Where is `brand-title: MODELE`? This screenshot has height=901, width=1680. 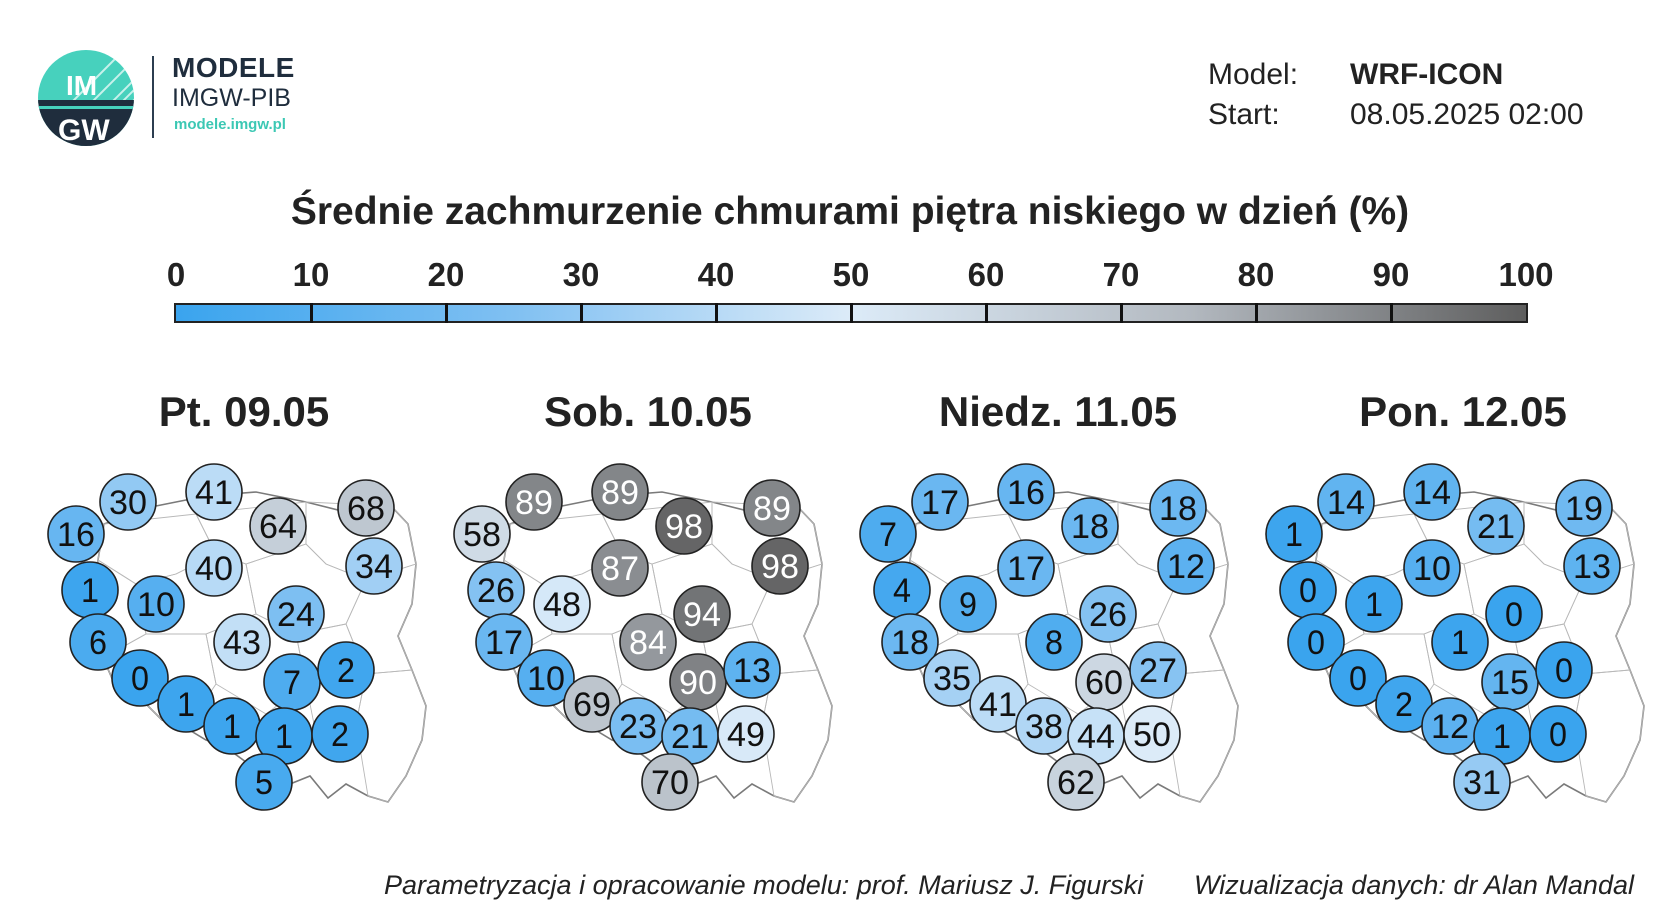
brand-title: MODELE is located at coordinates (233, 67).